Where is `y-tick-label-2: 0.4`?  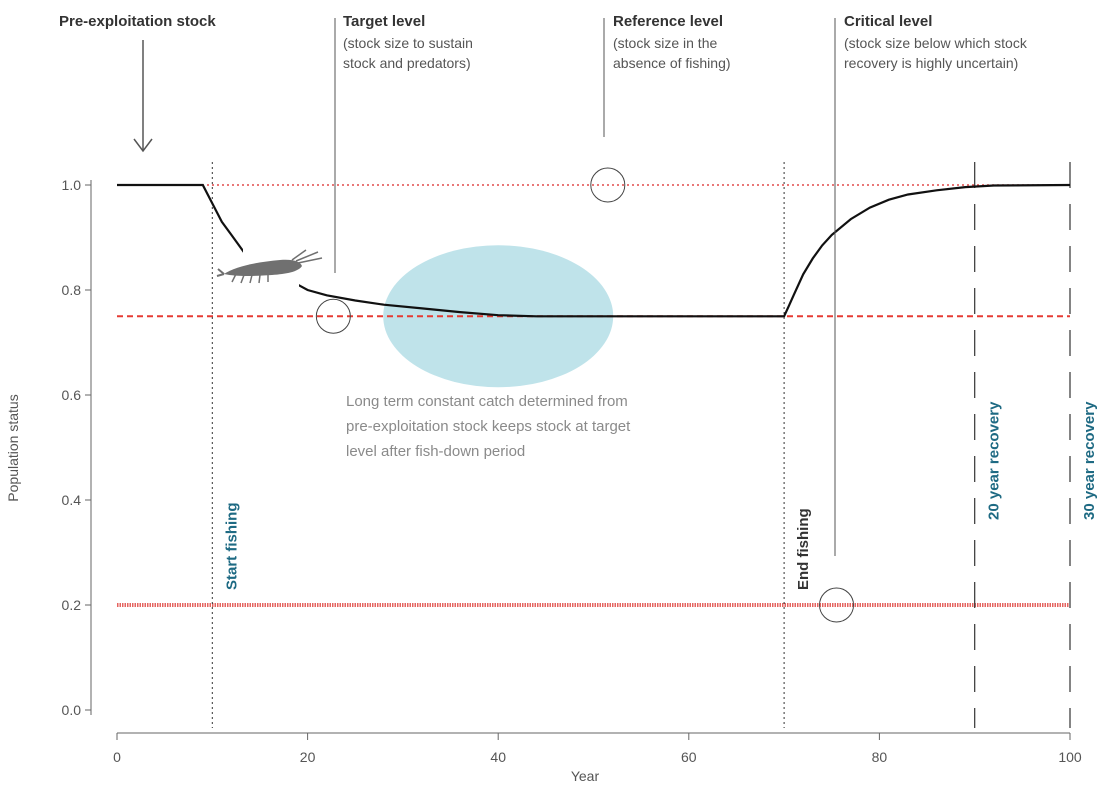
y-tick-label-2: 0.4 is located at coordinates (72, 500).